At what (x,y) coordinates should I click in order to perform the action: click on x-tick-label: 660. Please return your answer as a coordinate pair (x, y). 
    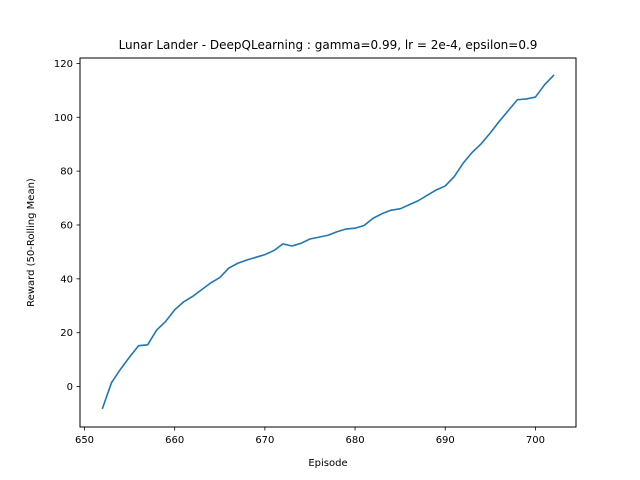
    Looking at the image, I should click on (174, 440).